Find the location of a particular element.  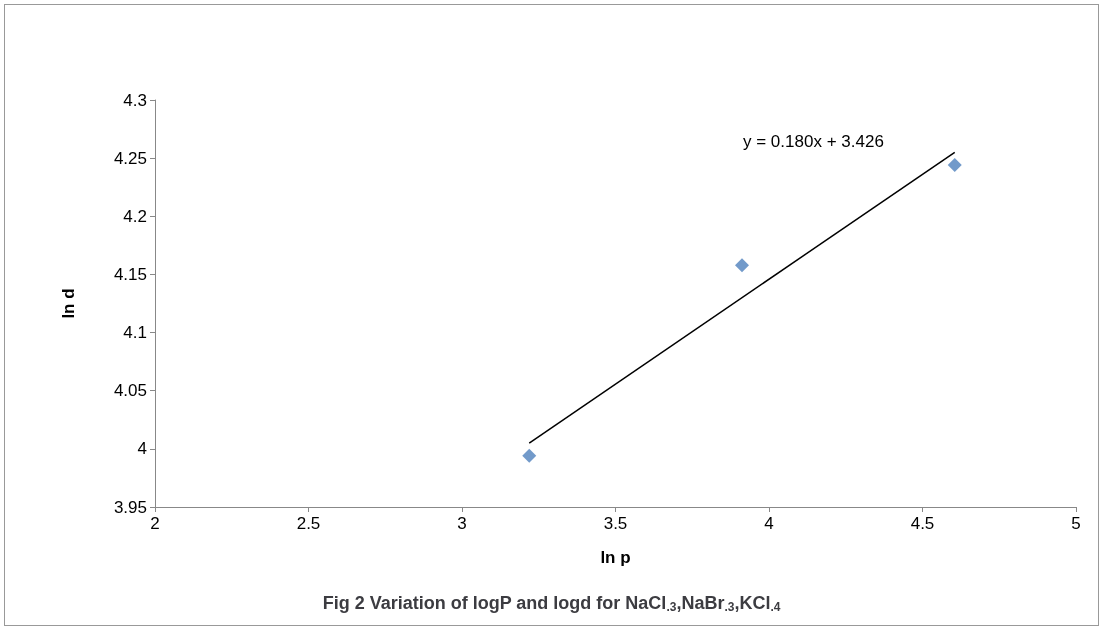

y-tick-label: 4 is located at coordinates (142, 449).